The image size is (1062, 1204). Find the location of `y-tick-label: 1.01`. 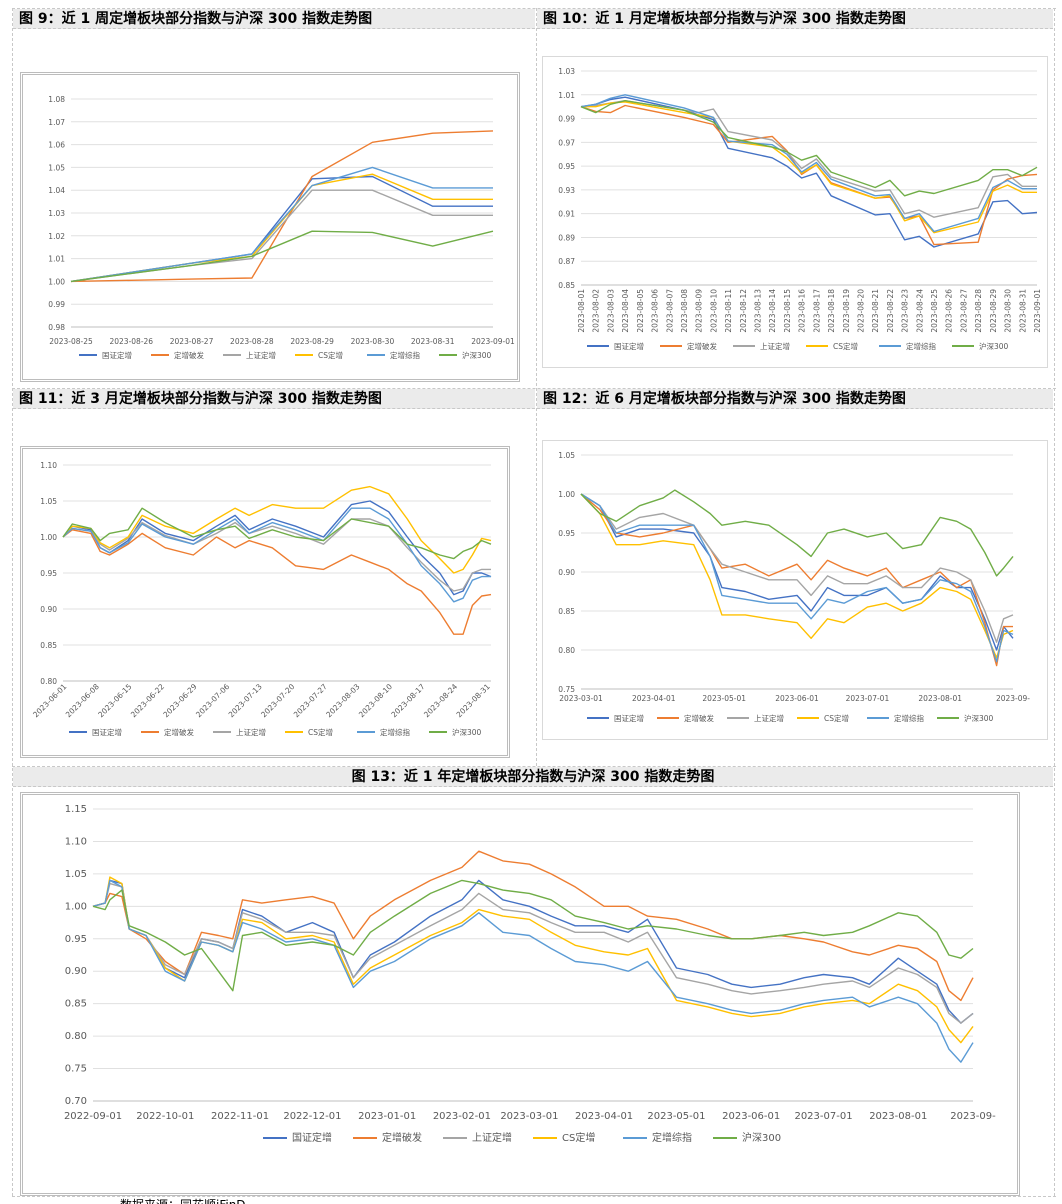

y-tick-label: 1.01 is located at coordinates (566, 95).